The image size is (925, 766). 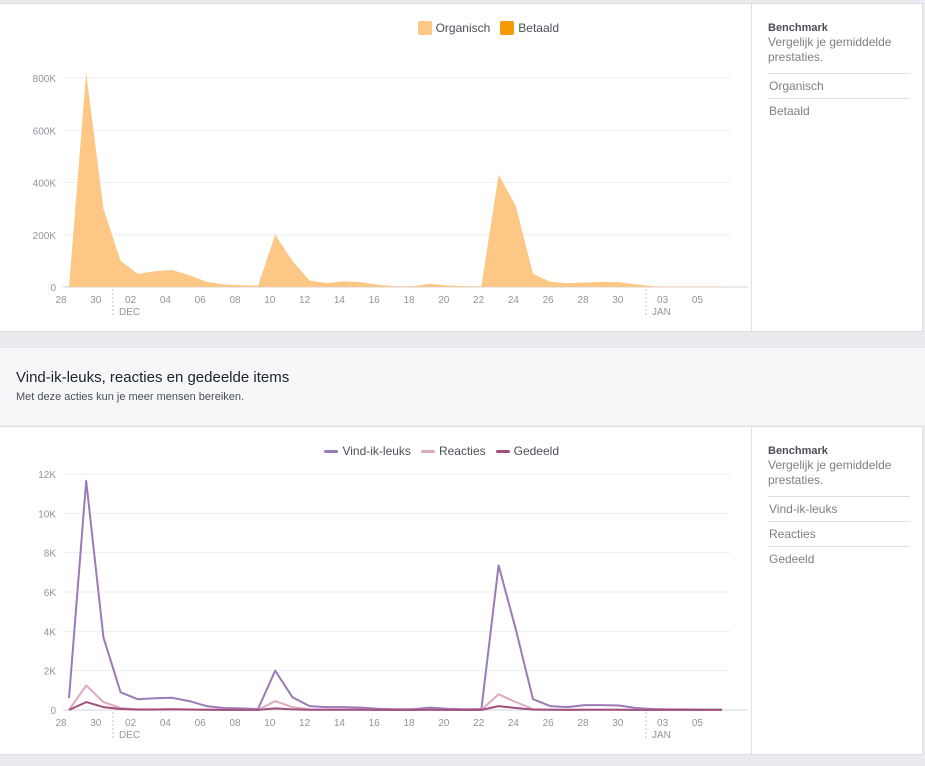 I want to click on legend-item-gedeeld: Gedeeld, so click(x=527, y=451).